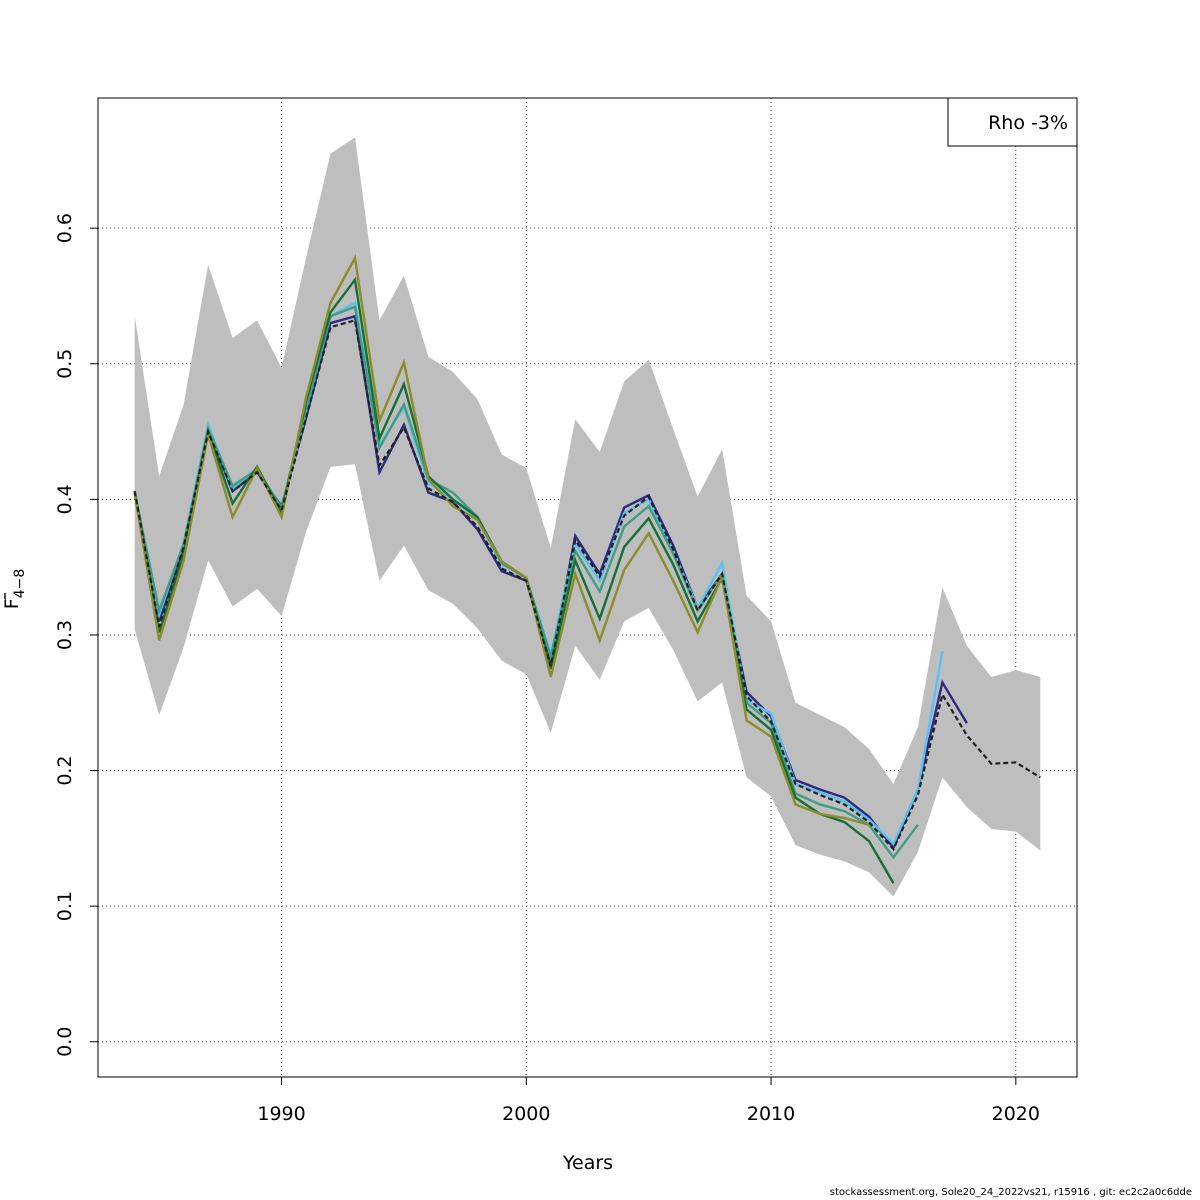  I want to click on y-tick-label: 0.6, so click(65, 228).